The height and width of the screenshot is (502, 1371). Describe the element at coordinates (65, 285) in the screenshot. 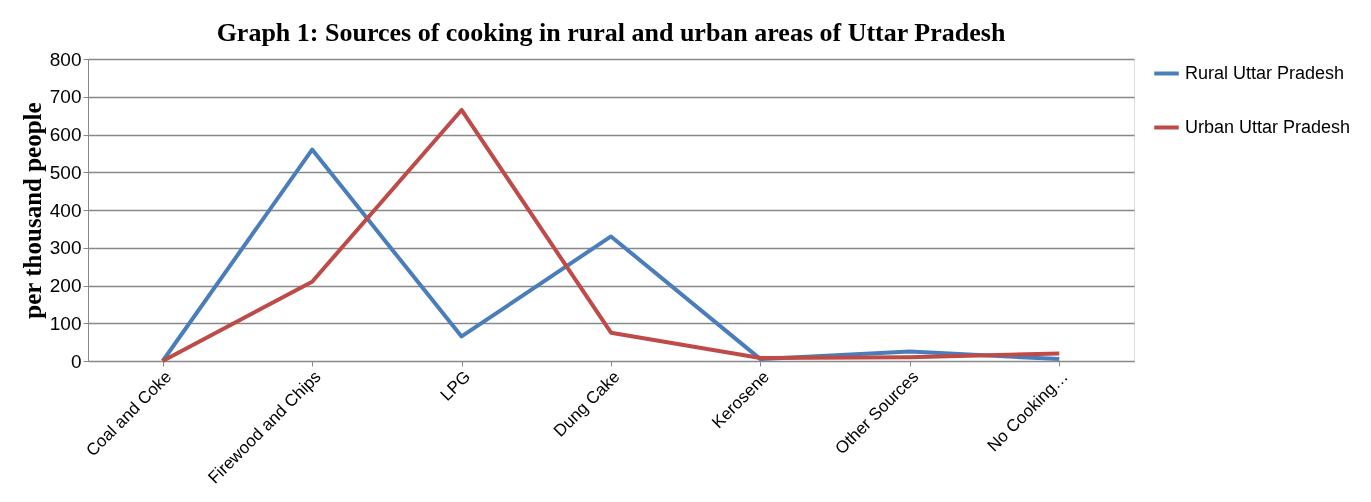

I see `y-tick-label: 200` at that location.